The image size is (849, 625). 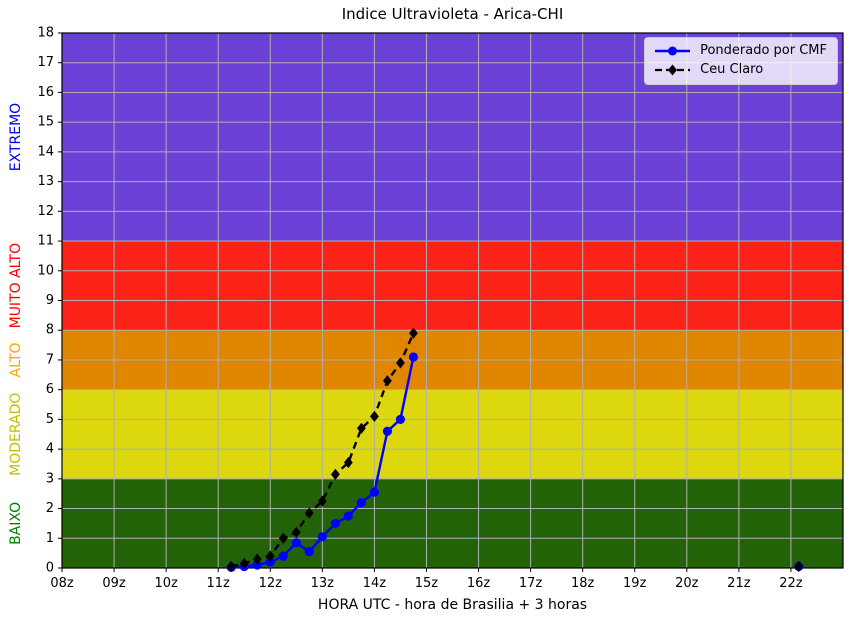 I want to click on y-tick-label: 11, so click(x=45, y=241).